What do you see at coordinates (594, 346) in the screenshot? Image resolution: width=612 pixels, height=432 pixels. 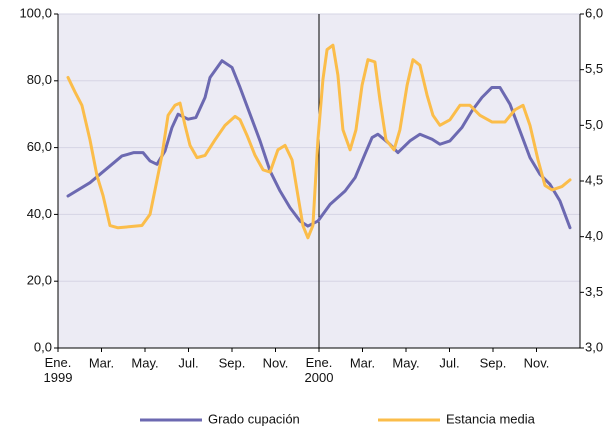 I see `y2-tick-label: 3,0` at bounding box center [594, 346].